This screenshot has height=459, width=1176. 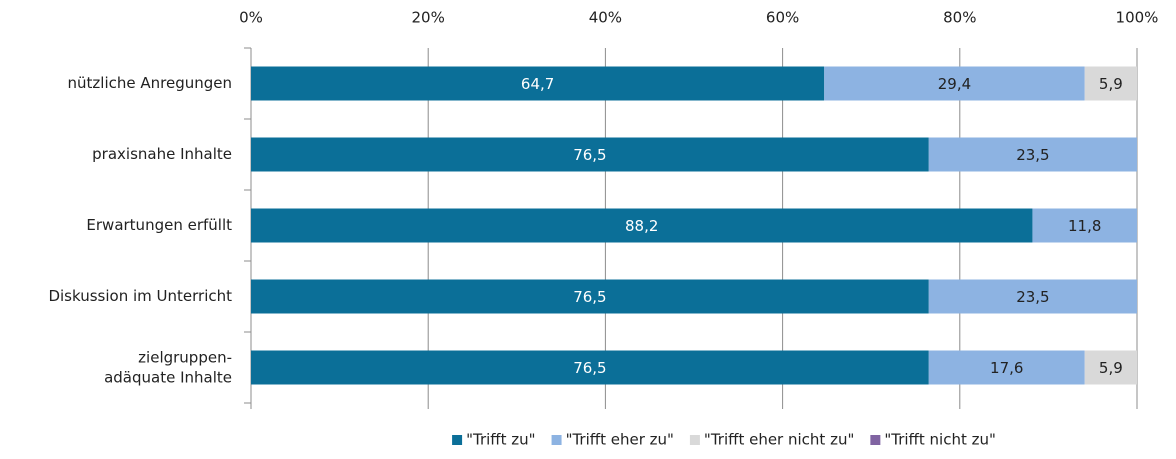 I want to click on data-label: 29,4, so click(x=954, y=84).